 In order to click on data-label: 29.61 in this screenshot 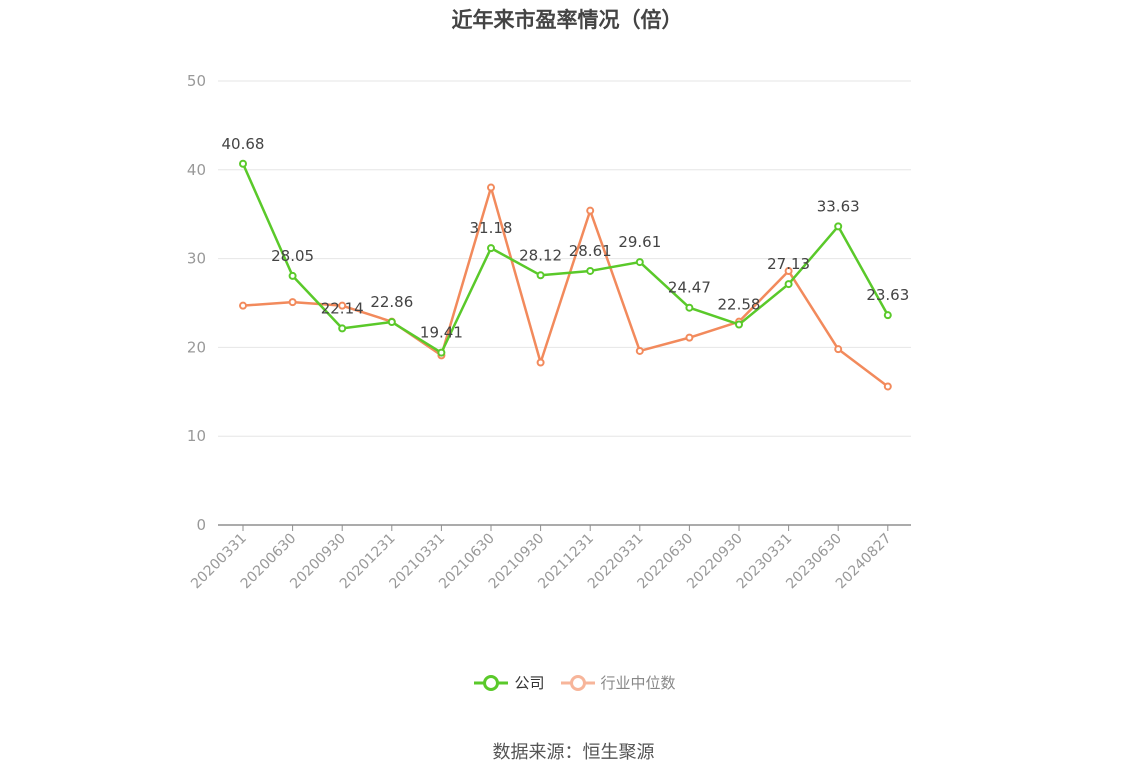, I will do `click(639, 242)`.